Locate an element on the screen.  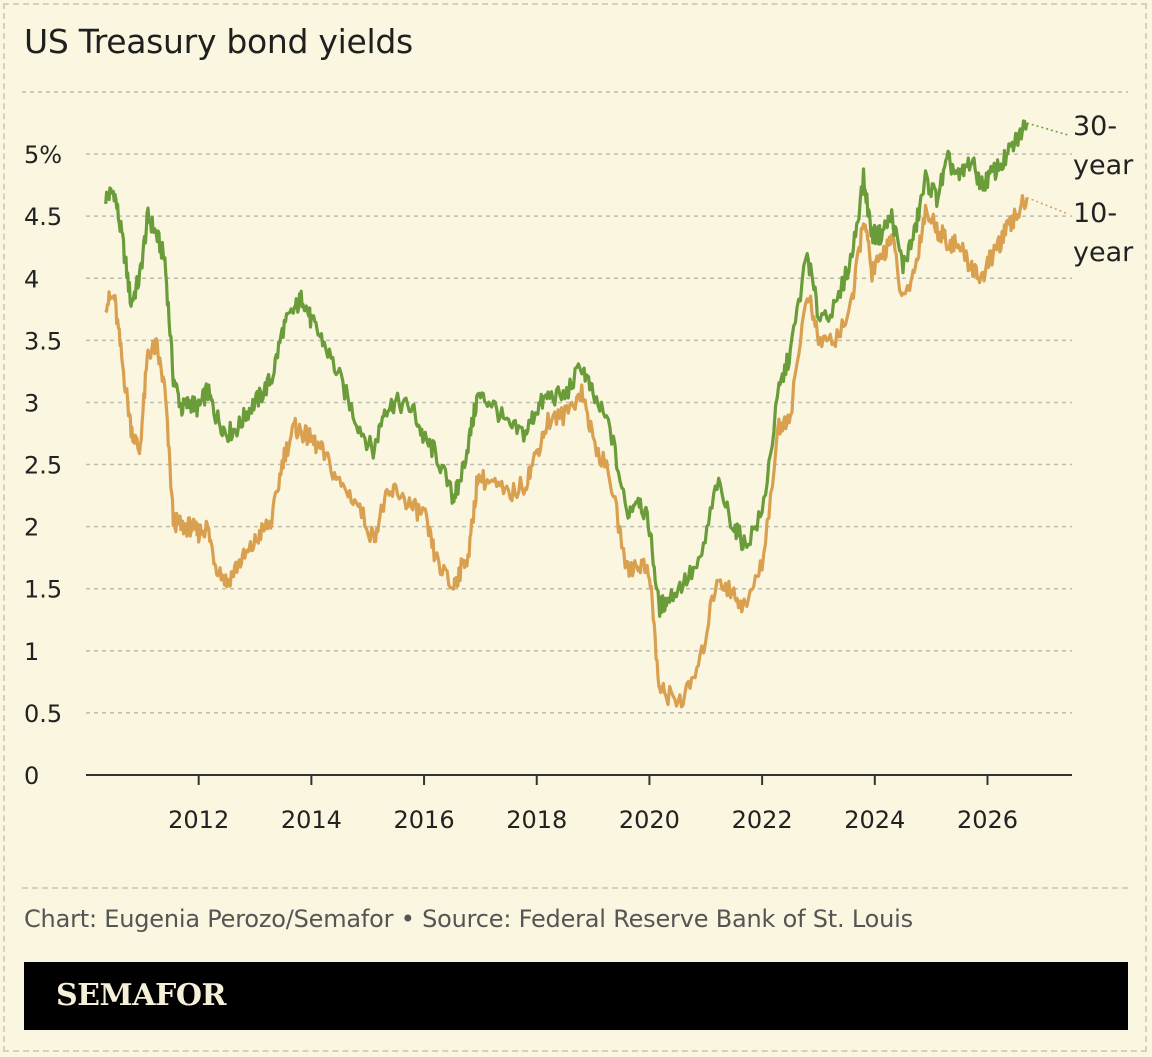
y-tick-label: 2 is located at coordinates (31, 528).